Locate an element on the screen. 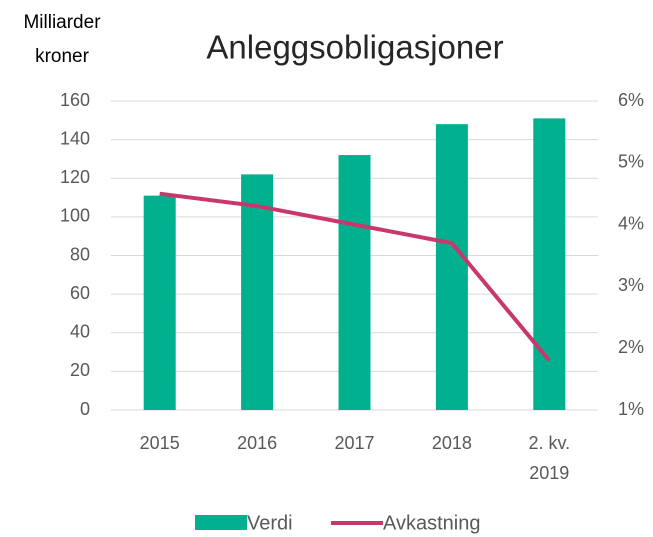  x-tick-label: 2017 is located at coordinates (354, 443).